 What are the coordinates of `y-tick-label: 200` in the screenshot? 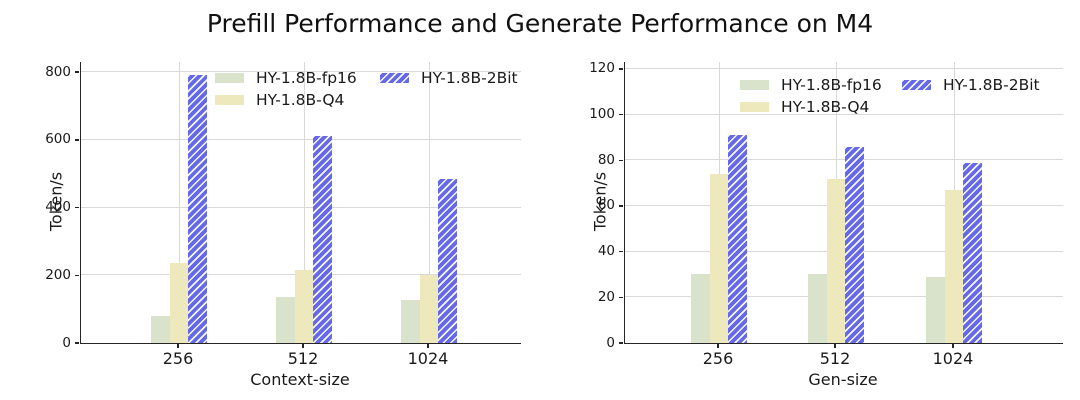 It's located at (58, 274).